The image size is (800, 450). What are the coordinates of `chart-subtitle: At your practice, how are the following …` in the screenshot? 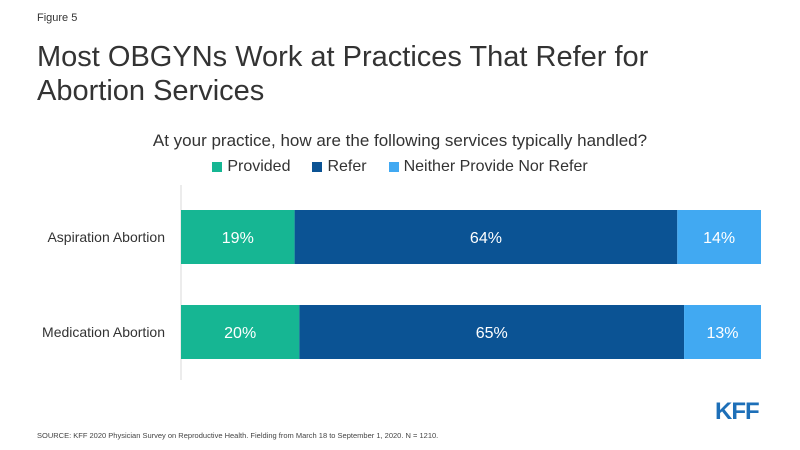 It's located at (400, 140).